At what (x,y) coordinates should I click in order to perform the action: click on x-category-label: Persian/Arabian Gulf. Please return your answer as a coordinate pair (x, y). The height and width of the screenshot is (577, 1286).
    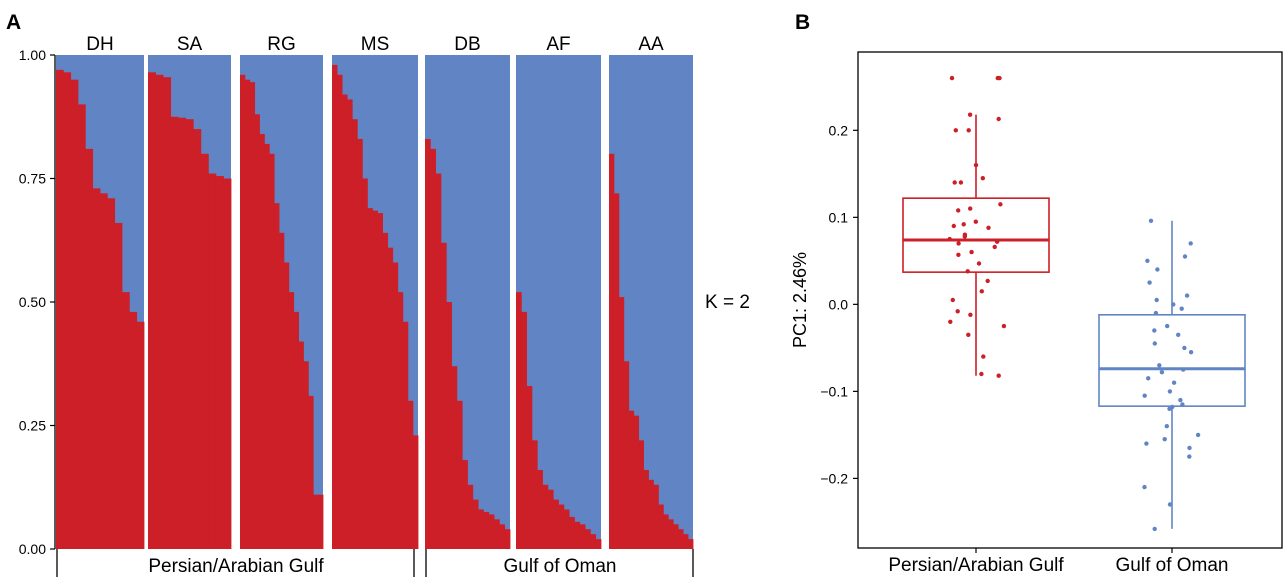
    Looking at the image, I should click on (976, 565).